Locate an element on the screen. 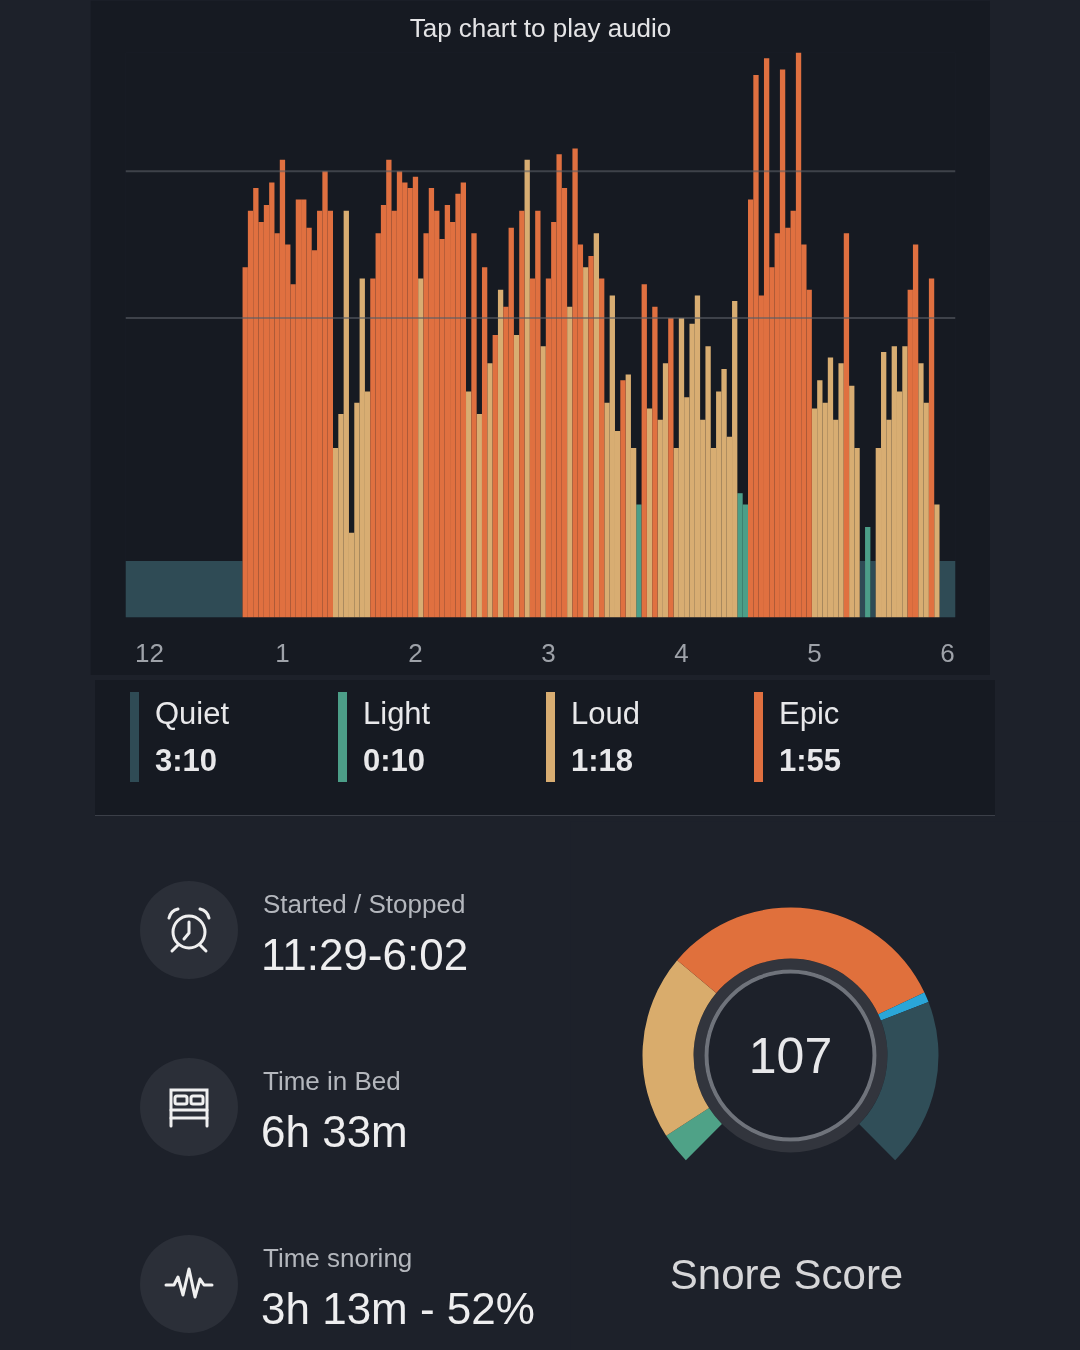 The image size is (1080, 1350). x-tick-label: 6 is located at coordinates (947, 652).